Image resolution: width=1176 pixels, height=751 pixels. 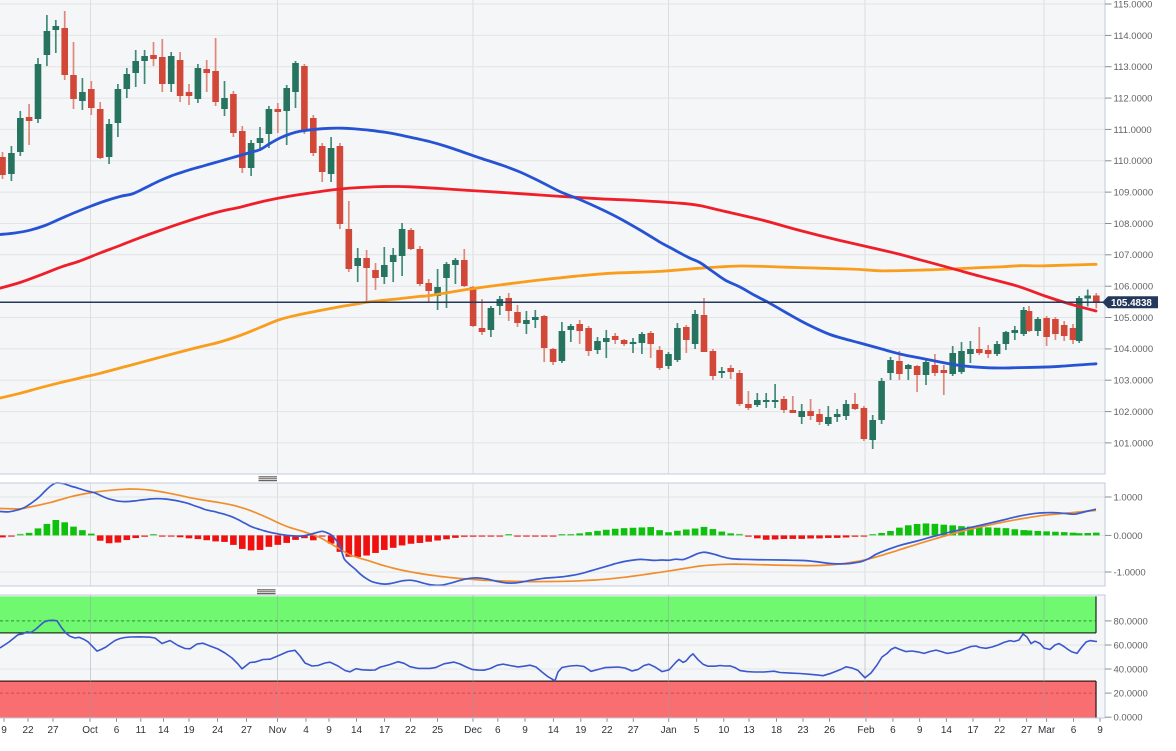 I want to click on svg-text: 112.0000, so click(x=1133, y=99).